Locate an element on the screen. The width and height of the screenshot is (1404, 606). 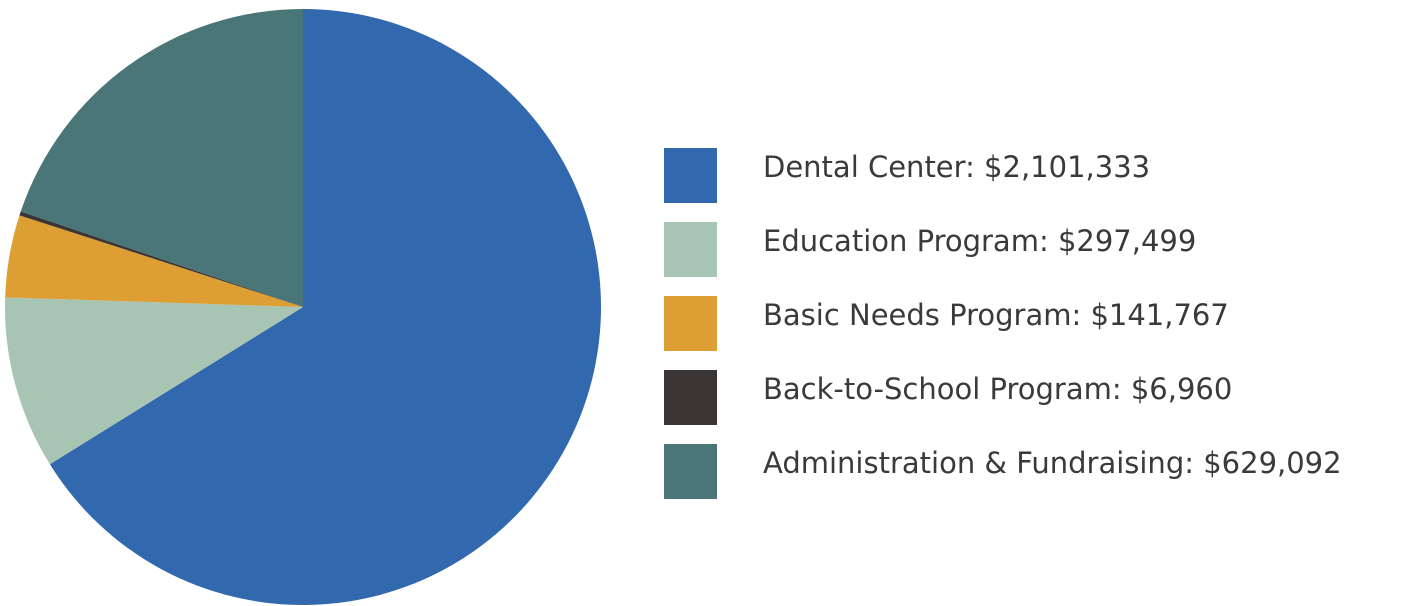
legend-label: Dental Center: $2,101,333 is located at coordinates (957, 167).